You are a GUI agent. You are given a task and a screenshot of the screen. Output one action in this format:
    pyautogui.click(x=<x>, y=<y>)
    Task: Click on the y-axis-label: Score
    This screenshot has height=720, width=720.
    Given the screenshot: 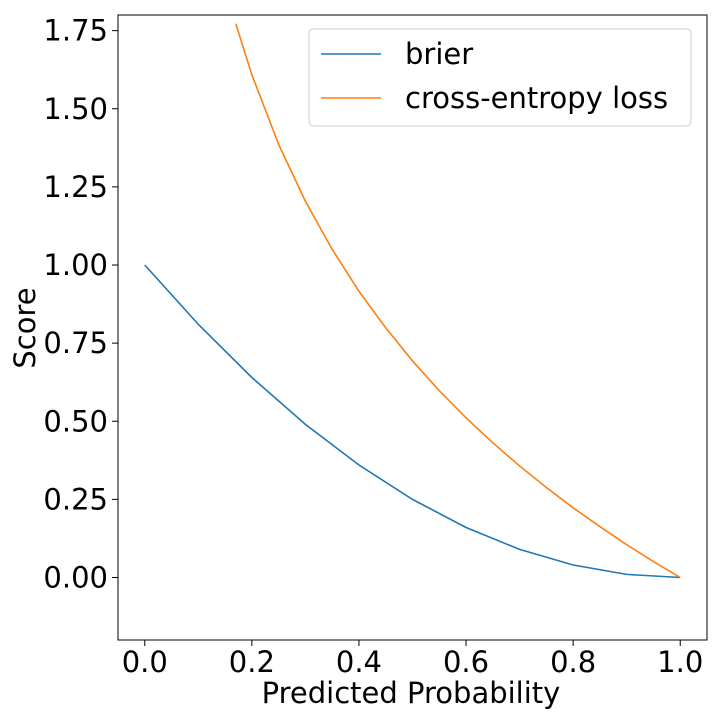 What is the action you would take?
    pyautogui.click(x=25, y=327)
    